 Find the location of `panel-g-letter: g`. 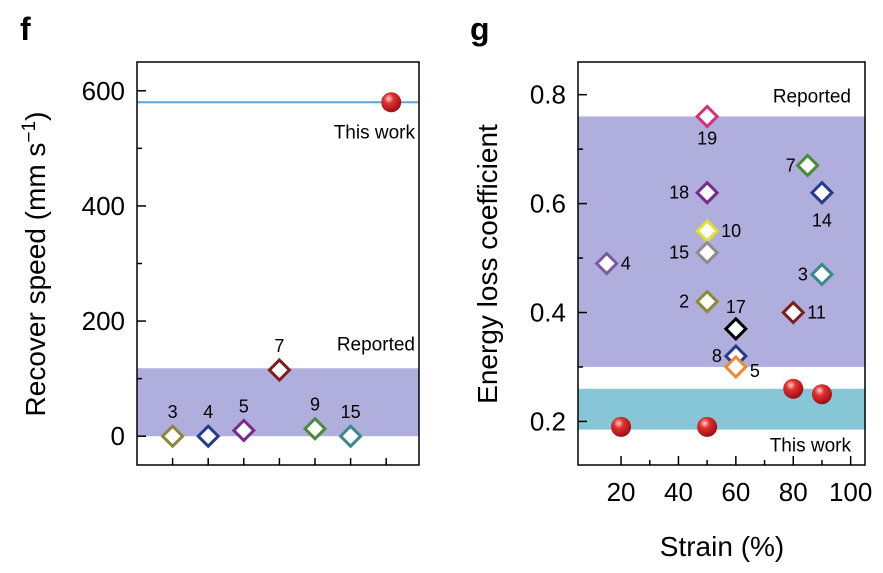

panel-g-letter: g is located at coordinates (480, 29).